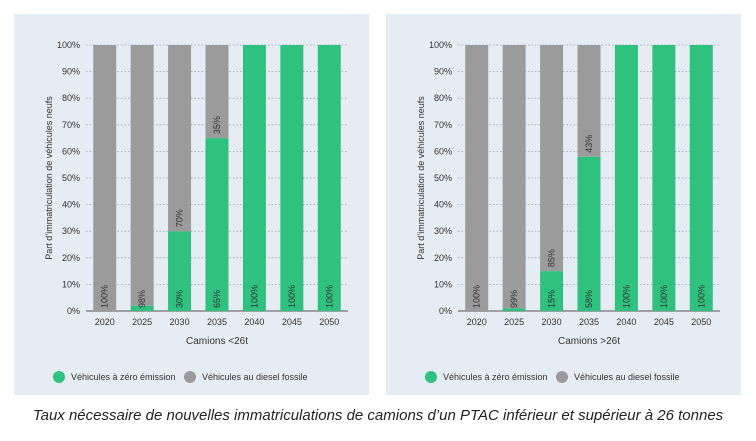 The width and height of the screenshot is (756, 441). What do you see at coordinates (180, 299) in the screenshot?
I see `data-label-zero-emission: 30%` at bounding box center [180, 299].